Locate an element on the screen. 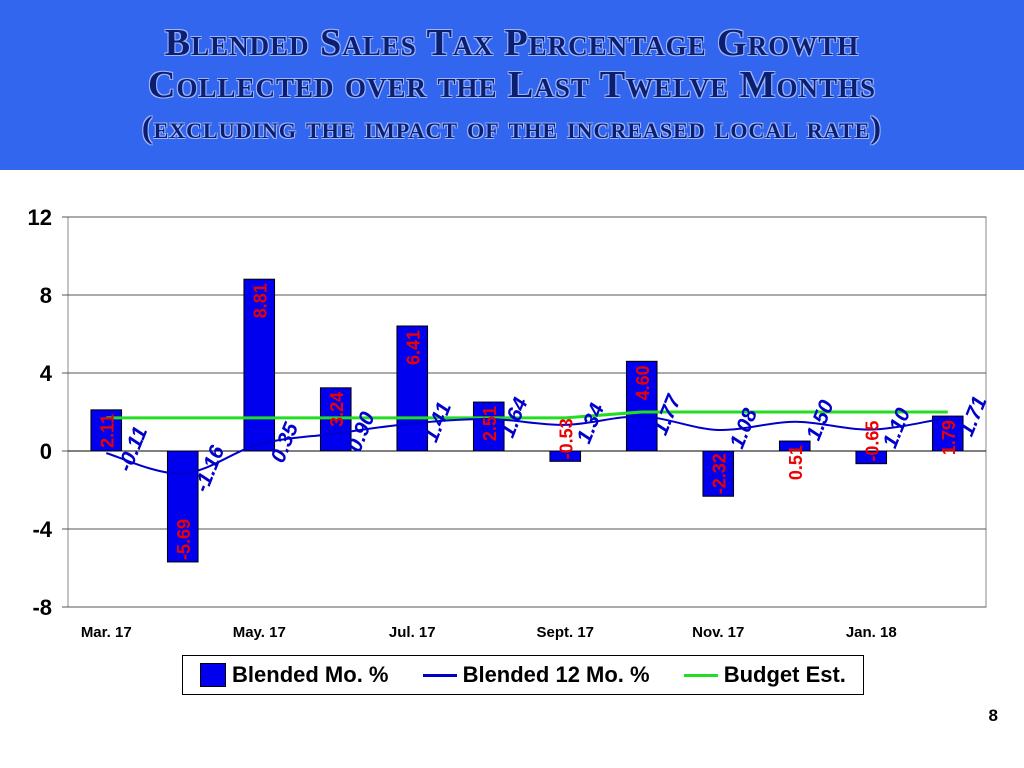 This screenshot has width=1024, height=768. bar-value-label: 2.51 is located at coordinates (490, 423).